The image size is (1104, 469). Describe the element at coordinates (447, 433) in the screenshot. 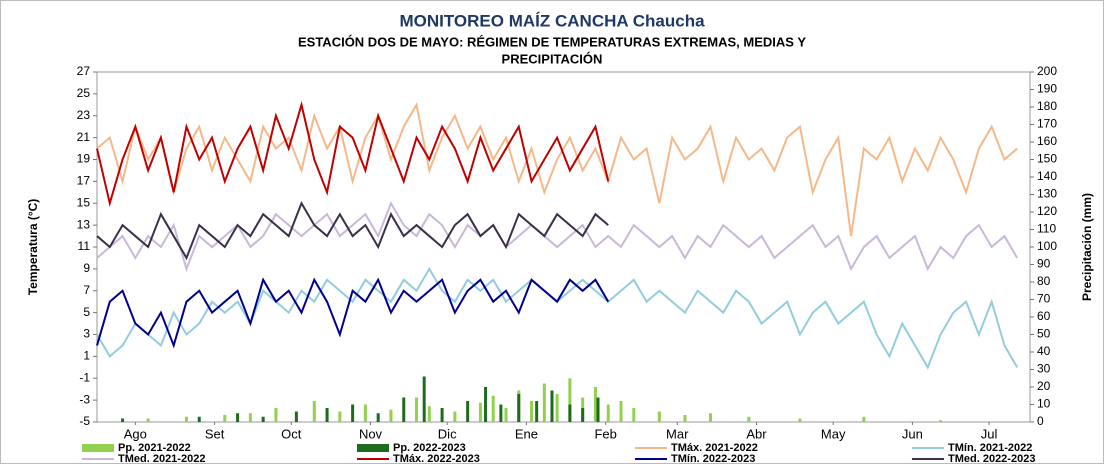

I see `x-tick-label: Dic` at that location.